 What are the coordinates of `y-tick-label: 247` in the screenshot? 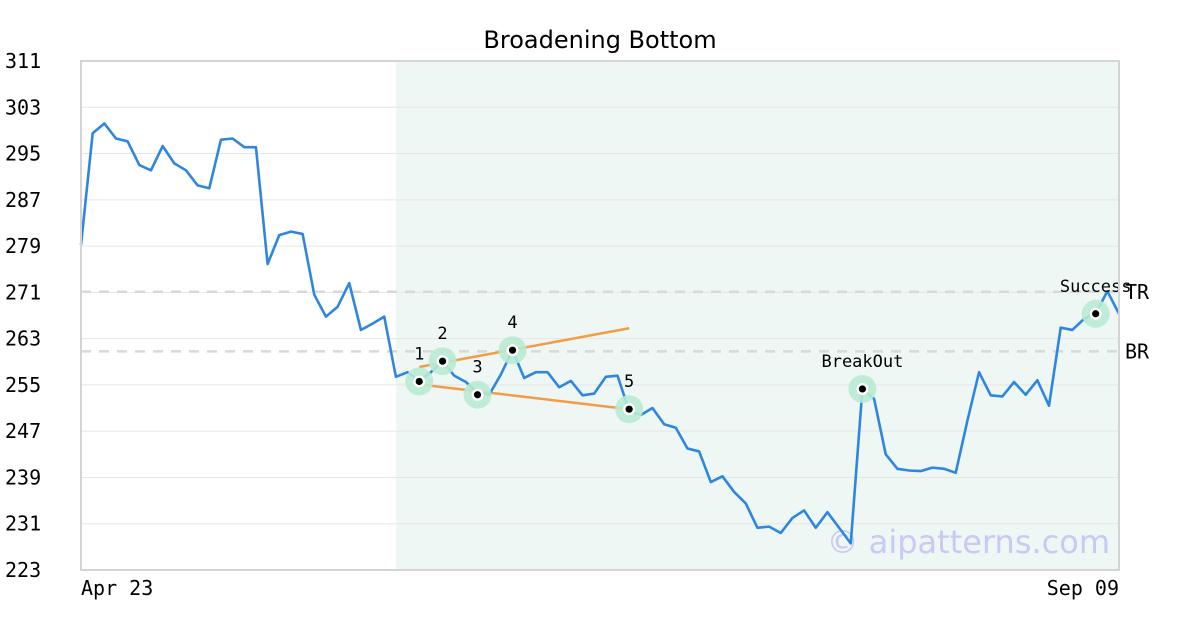 It's located at (23, 431).